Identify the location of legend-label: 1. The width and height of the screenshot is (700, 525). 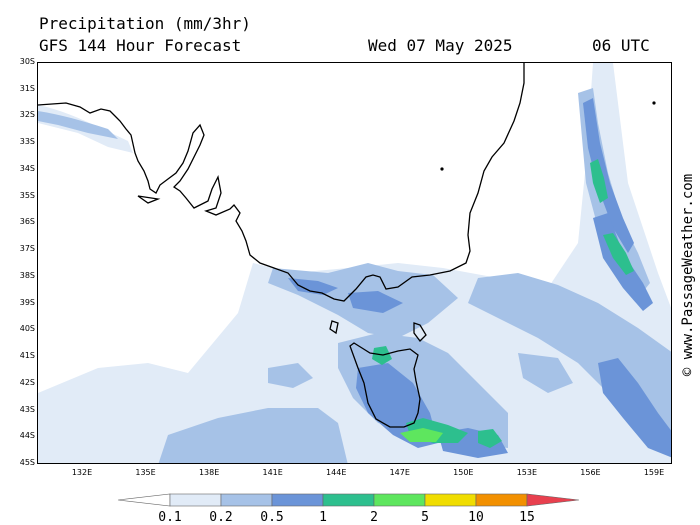
(323, 517).